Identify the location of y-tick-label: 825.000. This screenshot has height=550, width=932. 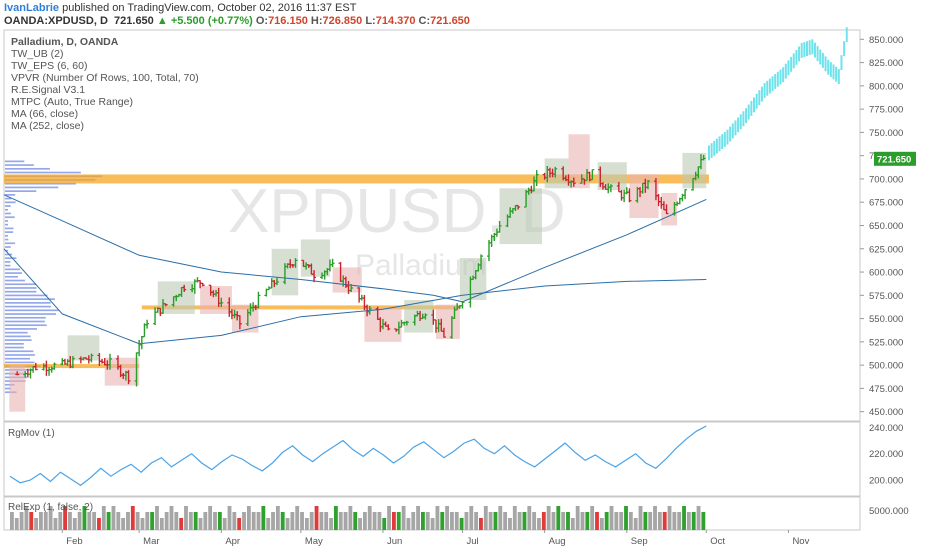
(886, 63).